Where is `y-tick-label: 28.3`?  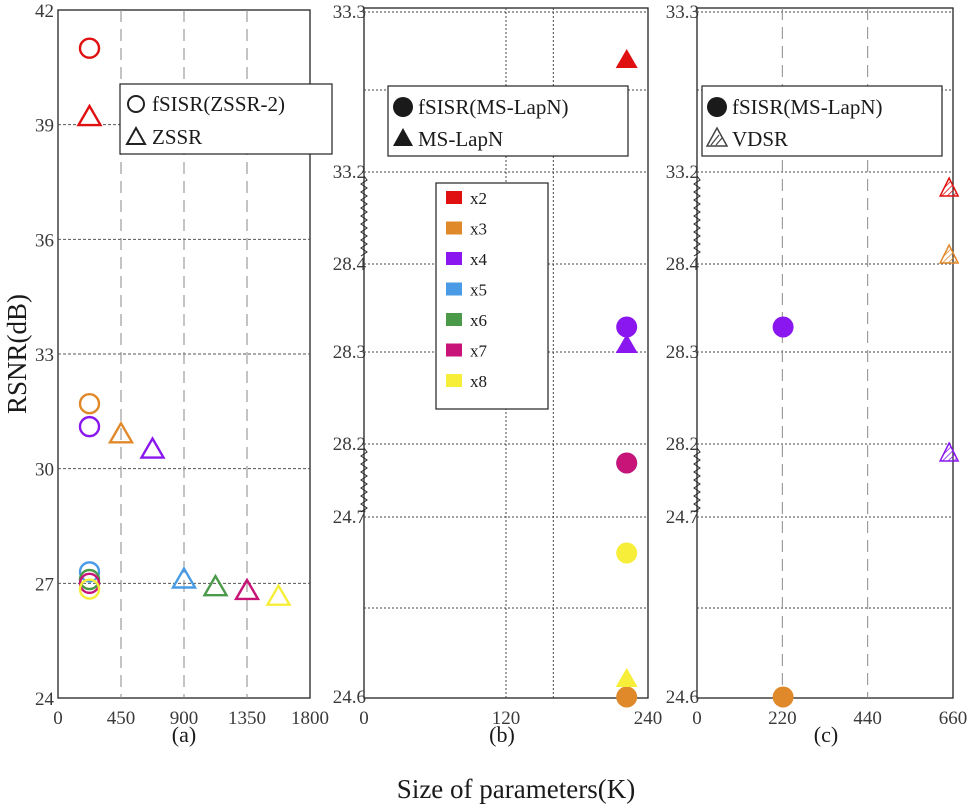 y-tick-label: 28.3 is located at coordinates (349, 352).